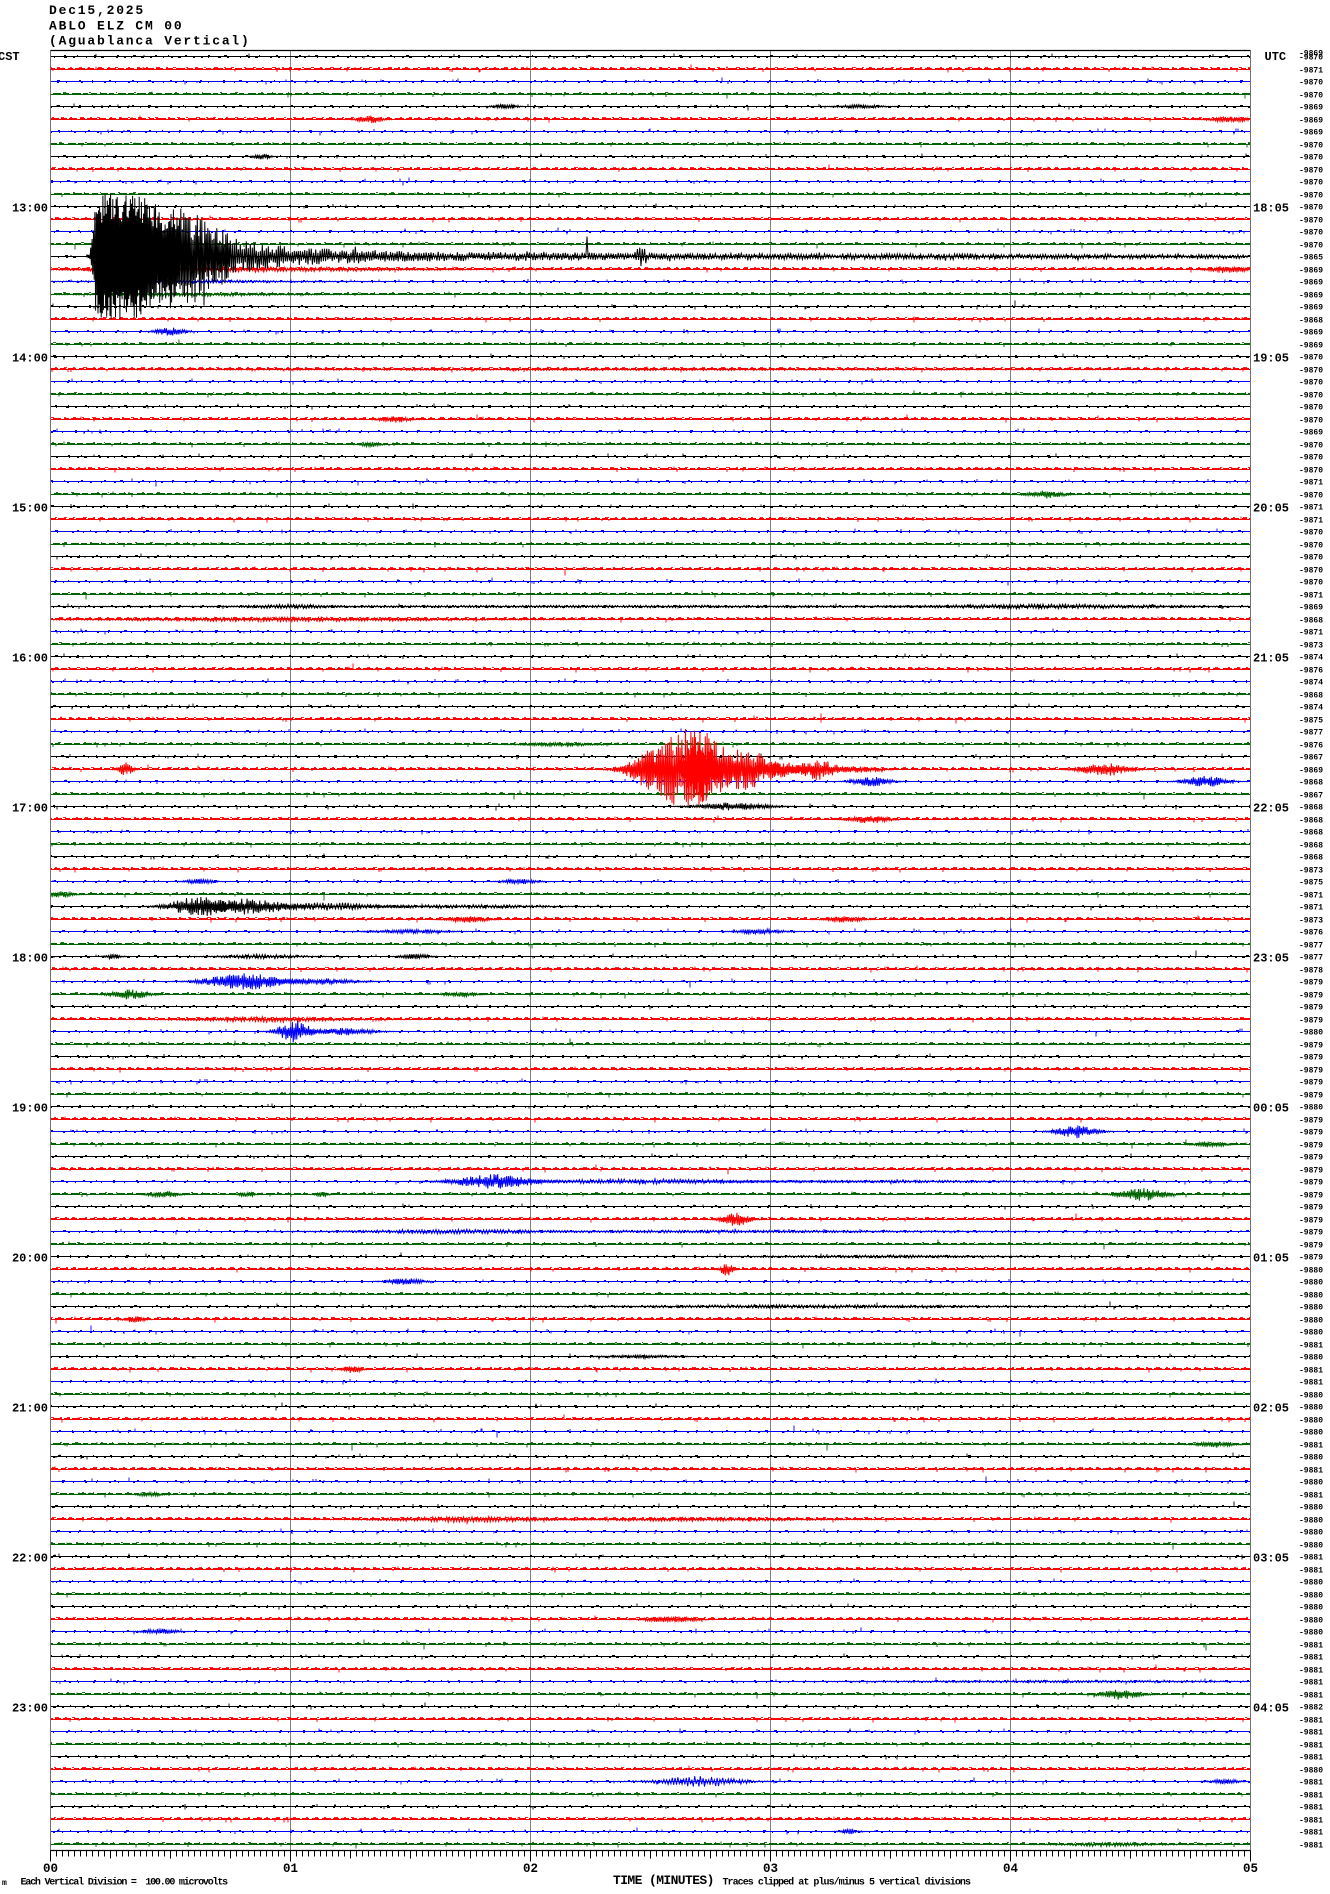 This screenshot has width=1330, height=1894. I want to click on svg-text: 22:05, so click(1271, 809).